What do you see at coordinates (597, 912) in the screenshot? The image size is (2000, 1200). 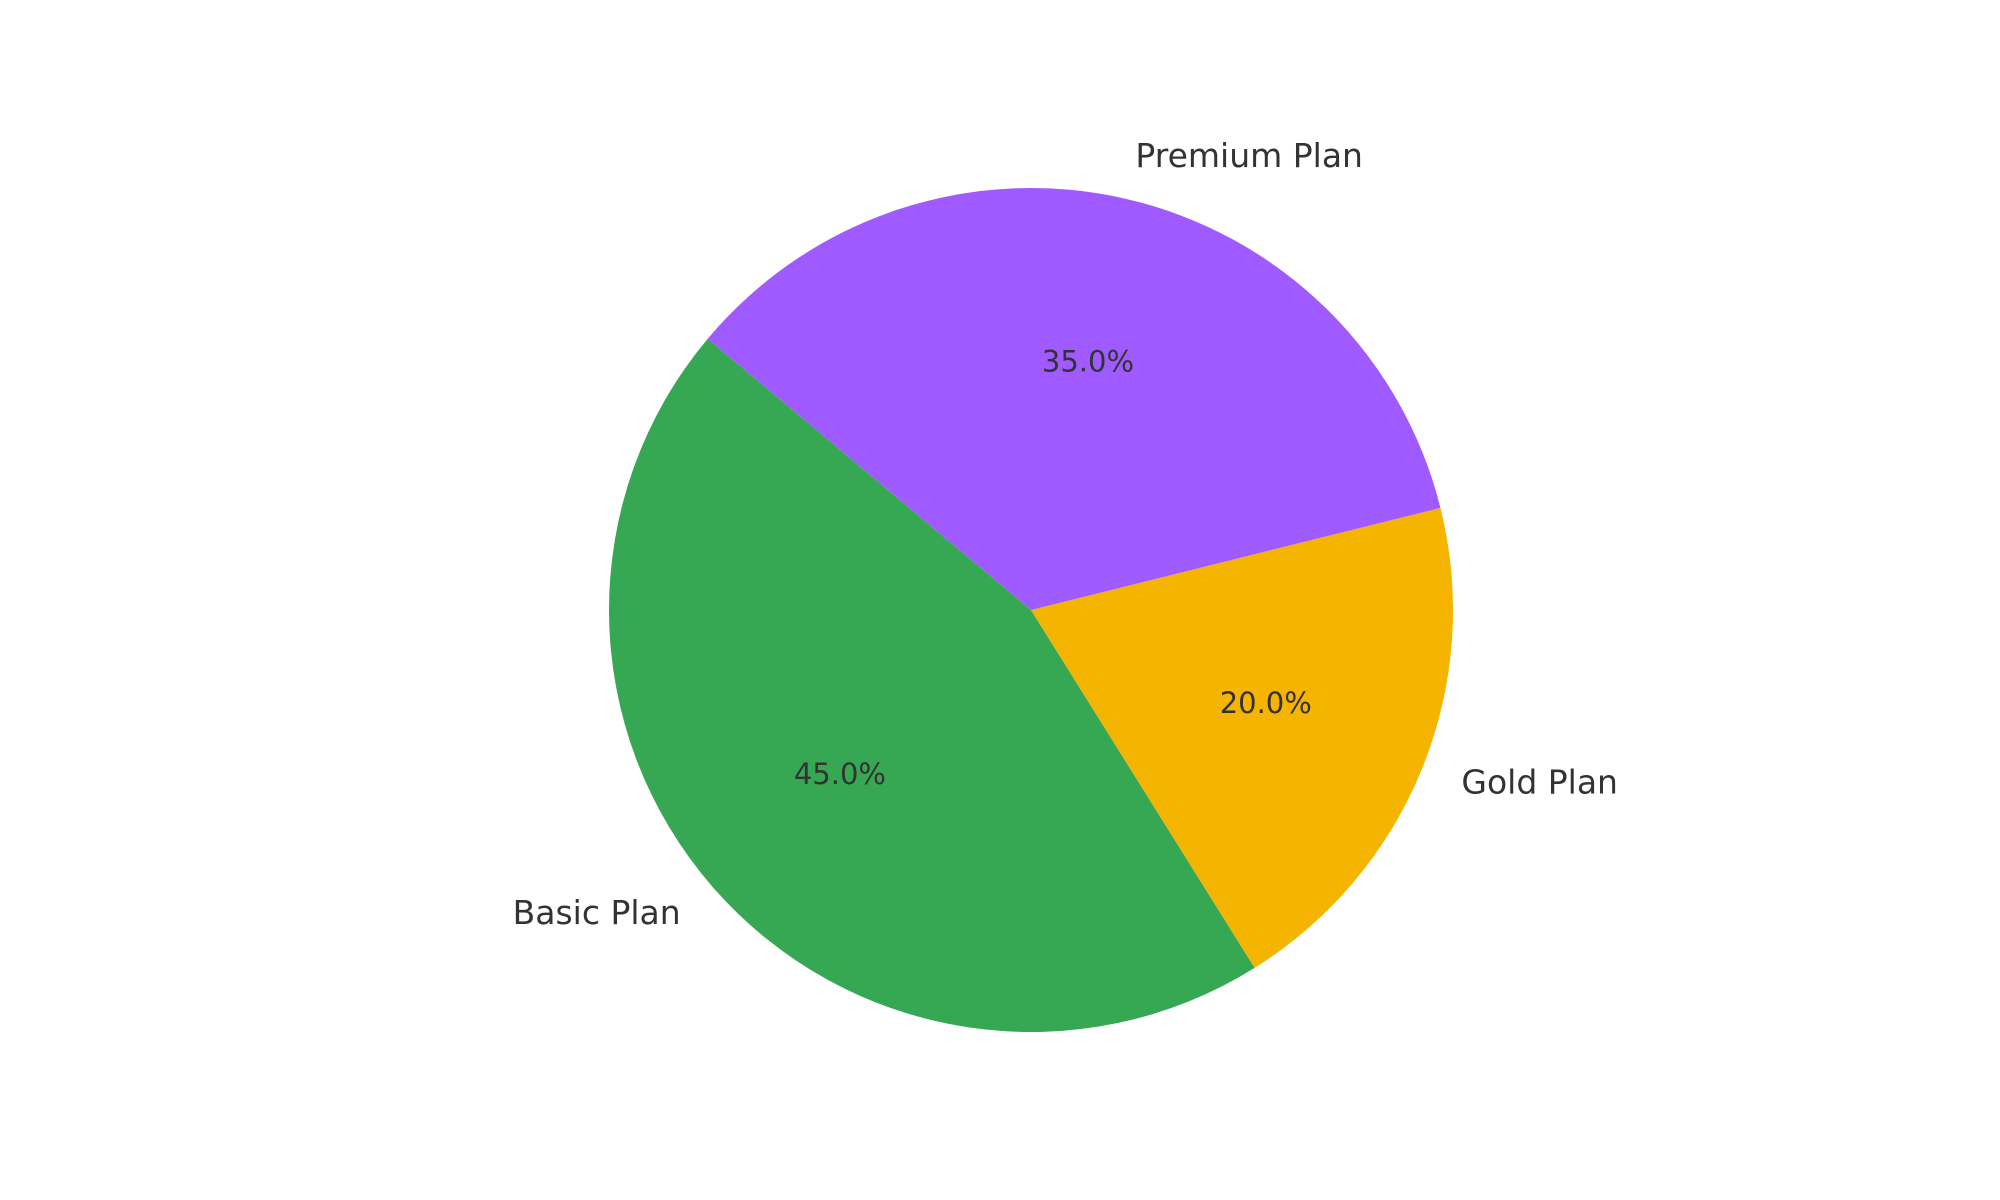 I see `slice-label-basic-plan: Basic Plan` at bounding box center [597, 912].